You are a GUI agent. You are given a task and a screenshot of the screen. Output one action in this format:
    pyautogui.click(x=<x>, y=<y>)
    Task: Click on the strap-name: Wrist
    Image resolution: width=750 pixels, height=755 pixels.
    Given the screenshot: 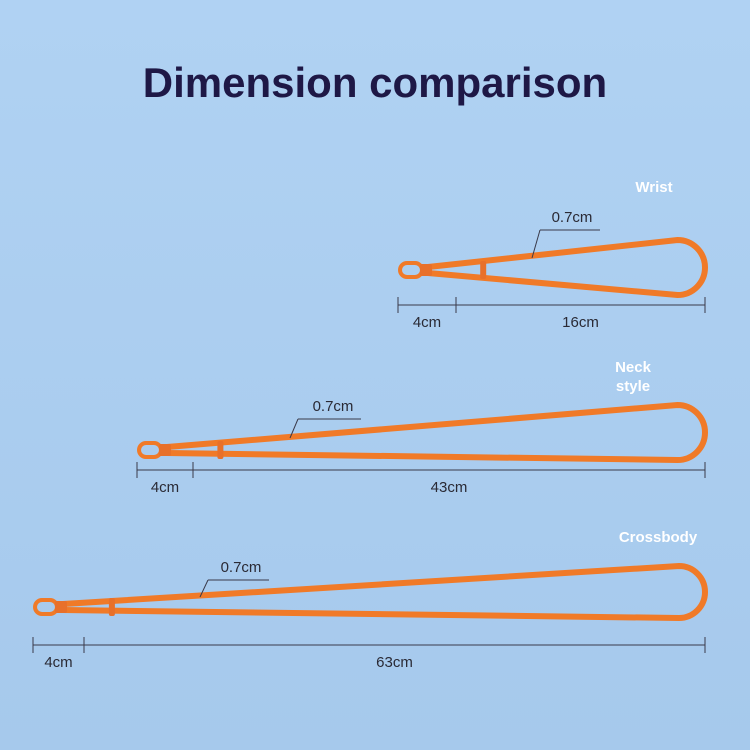 What is the action you would take?
    pyautogui.click(x=653, y=187)
    